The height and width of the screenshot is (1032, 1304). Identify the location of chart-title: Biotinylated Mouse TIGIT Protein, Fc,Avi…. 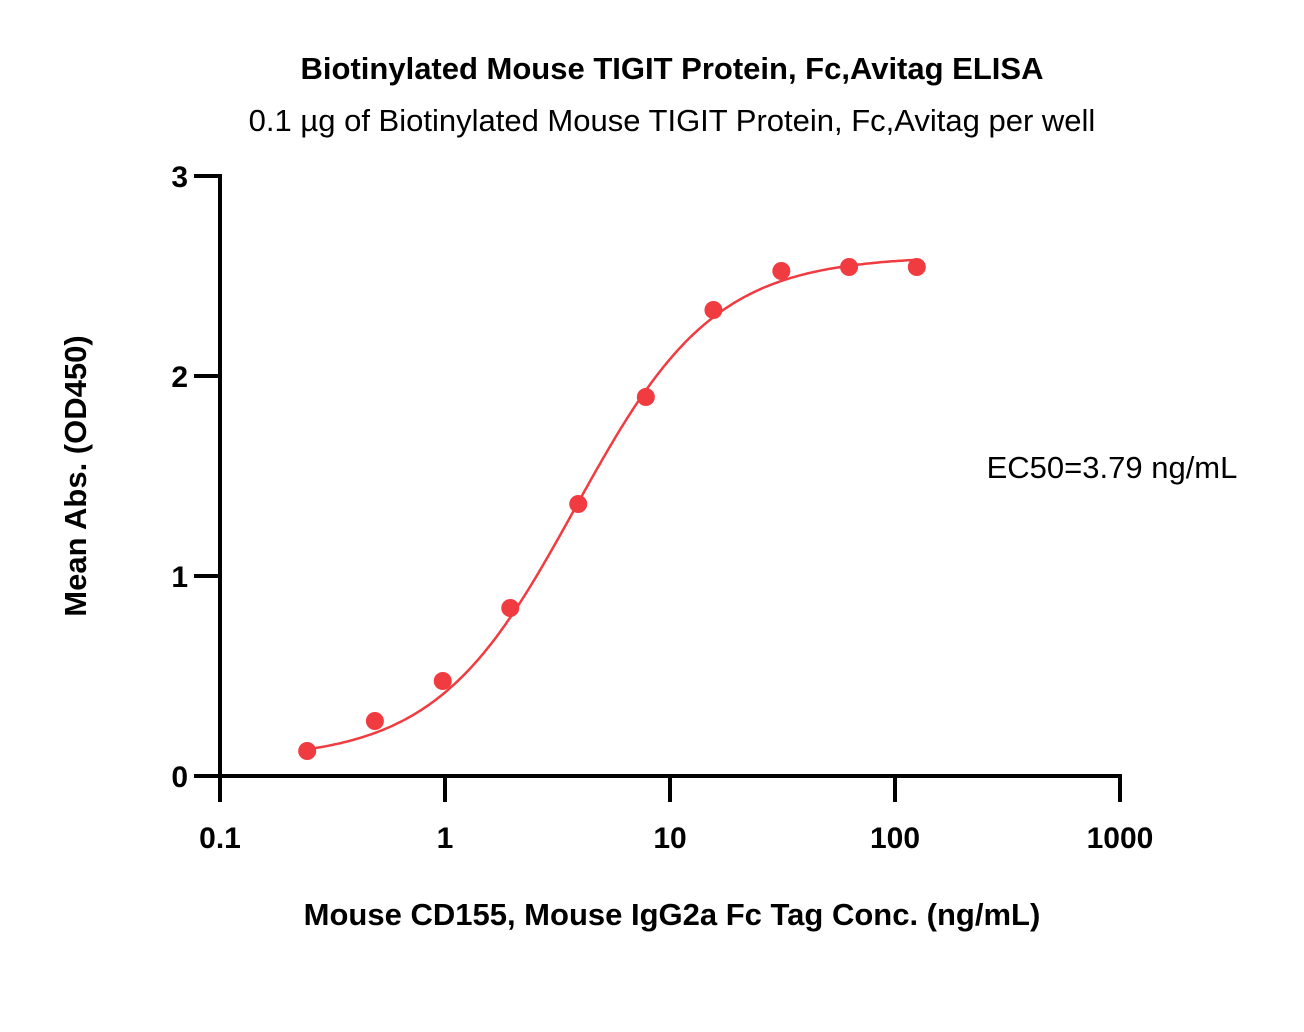
(672, 68).